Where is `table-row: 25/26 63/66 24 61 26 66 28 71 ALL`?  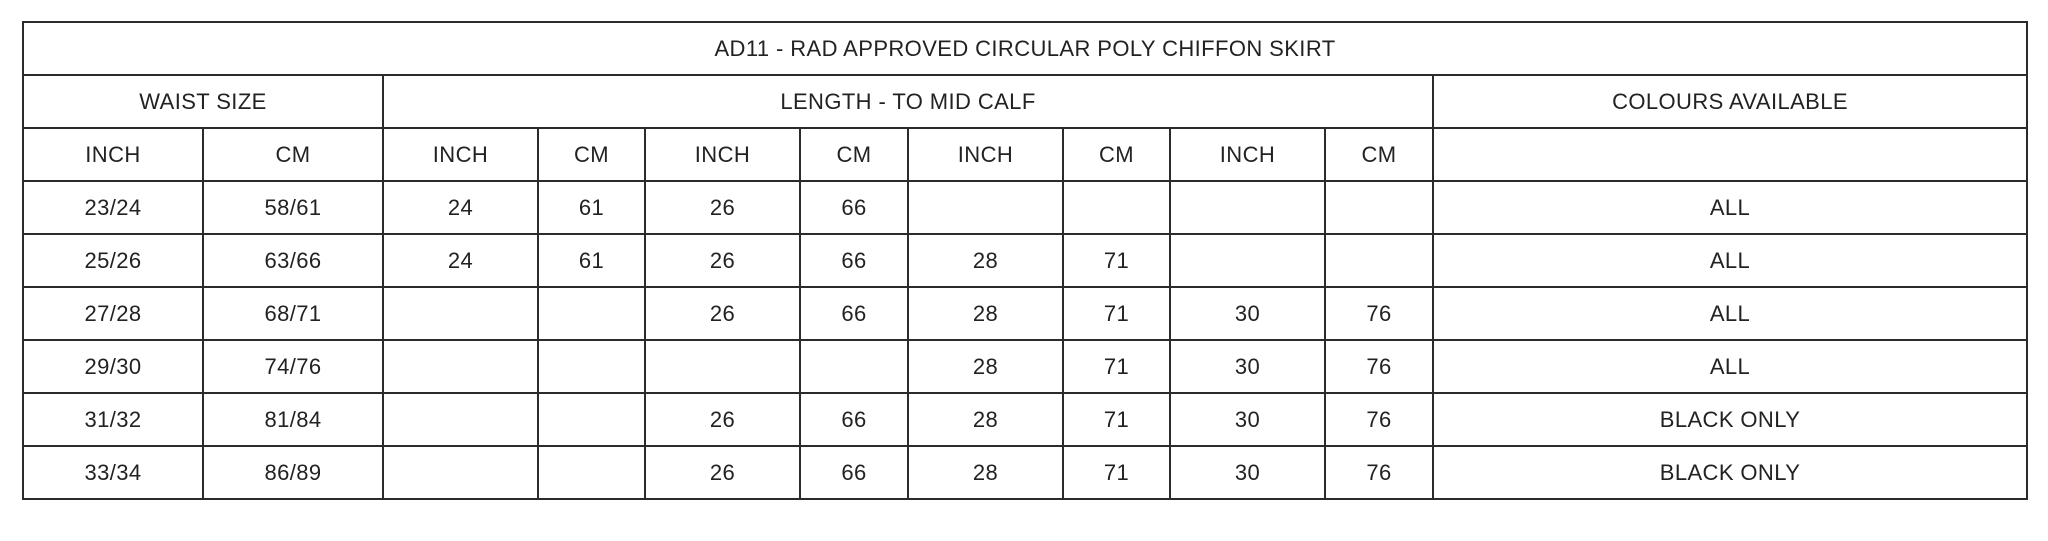 table-row: 25/26 63/66 24 61 26 66 28 71 ALL is located at coordinates (1025, 260).